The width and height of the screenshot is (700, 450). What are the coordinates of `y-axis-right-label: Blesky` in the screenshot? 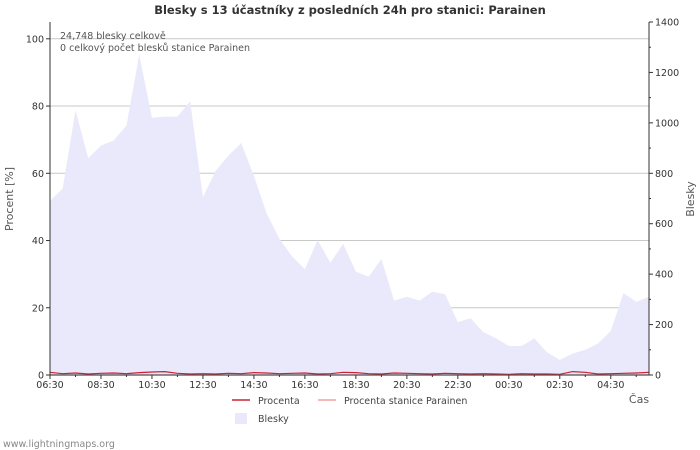 It's located at (690, 199).